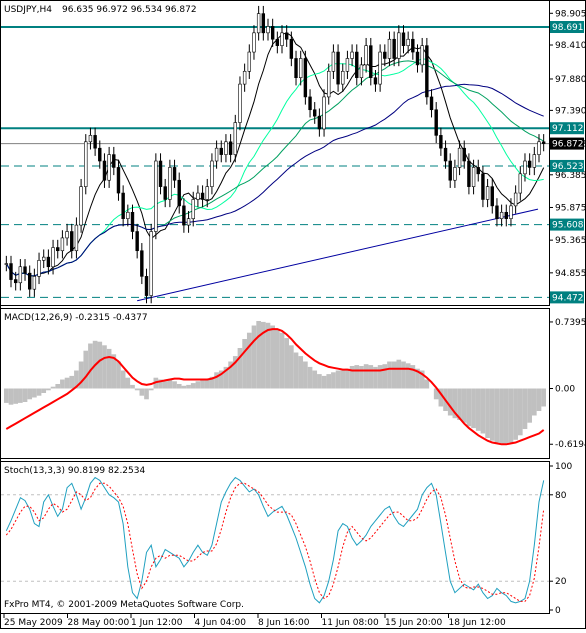 The height and width of the screenshot is (633, 586). What do you see at coordinates (568, 226) in the screenshot?
I see `price-tag-text: 95.608` at bounding box center [568, 226].